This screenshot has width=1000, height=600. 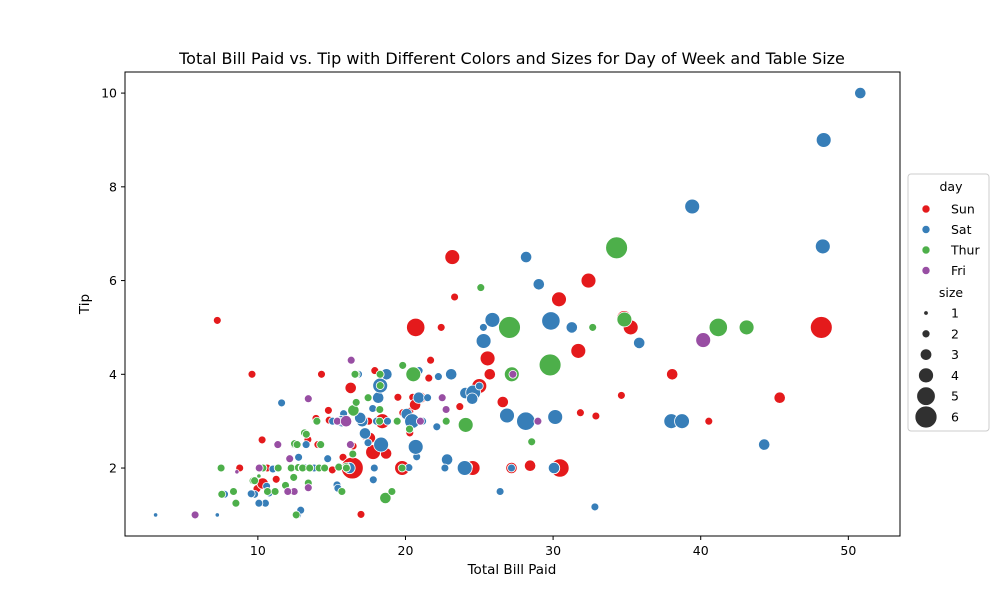 I want to click on legend-size-label: 4, so click(x=955, y=375).